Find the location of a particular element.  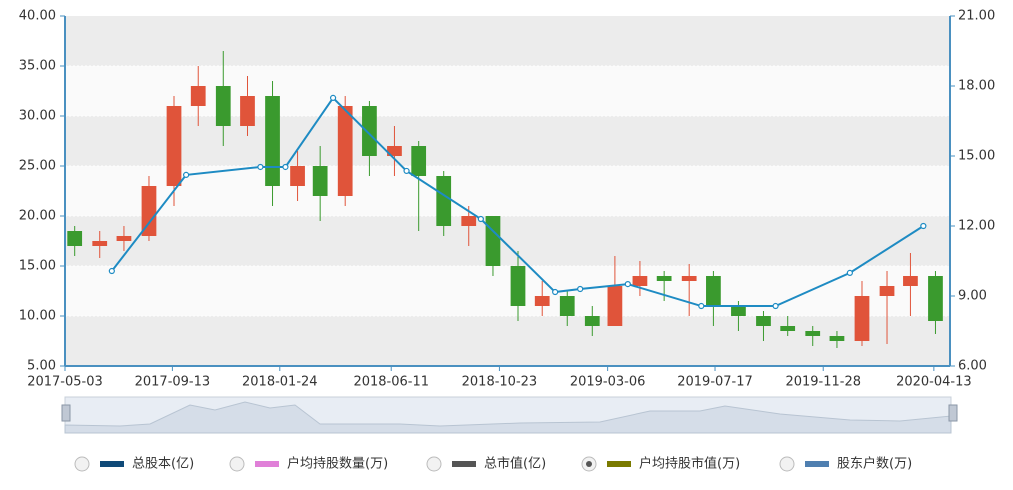

legend-item: 户均持股数量(万) is located at coordinates (308, 464).